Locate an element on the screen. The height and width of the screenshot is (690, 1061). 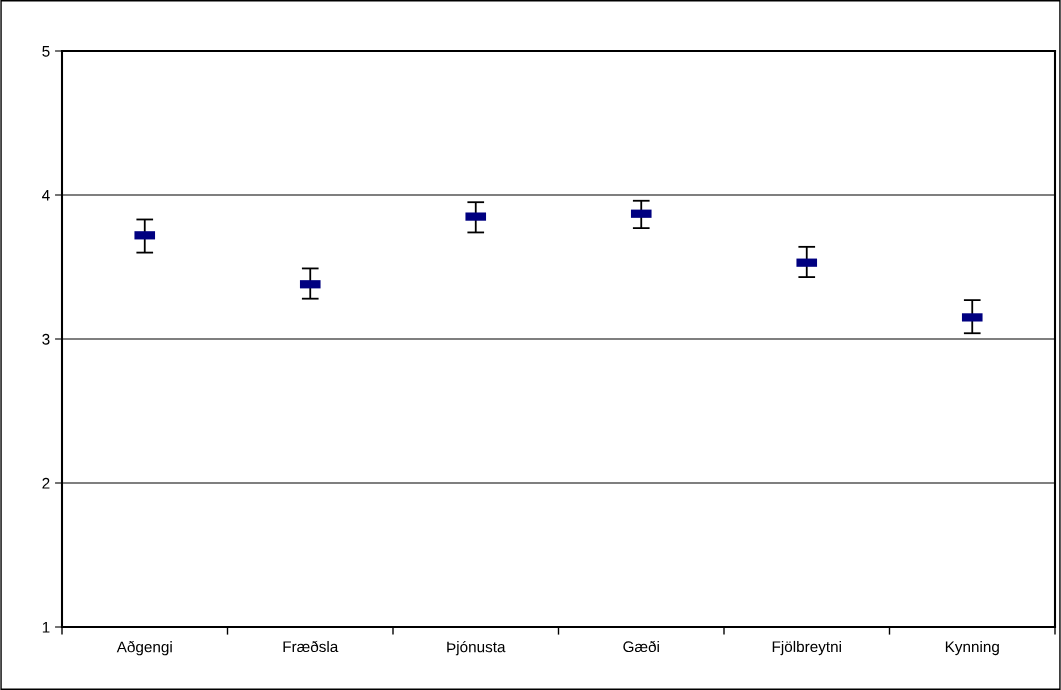
x-tick-label: Kynning is located at coordinates (972, 648).